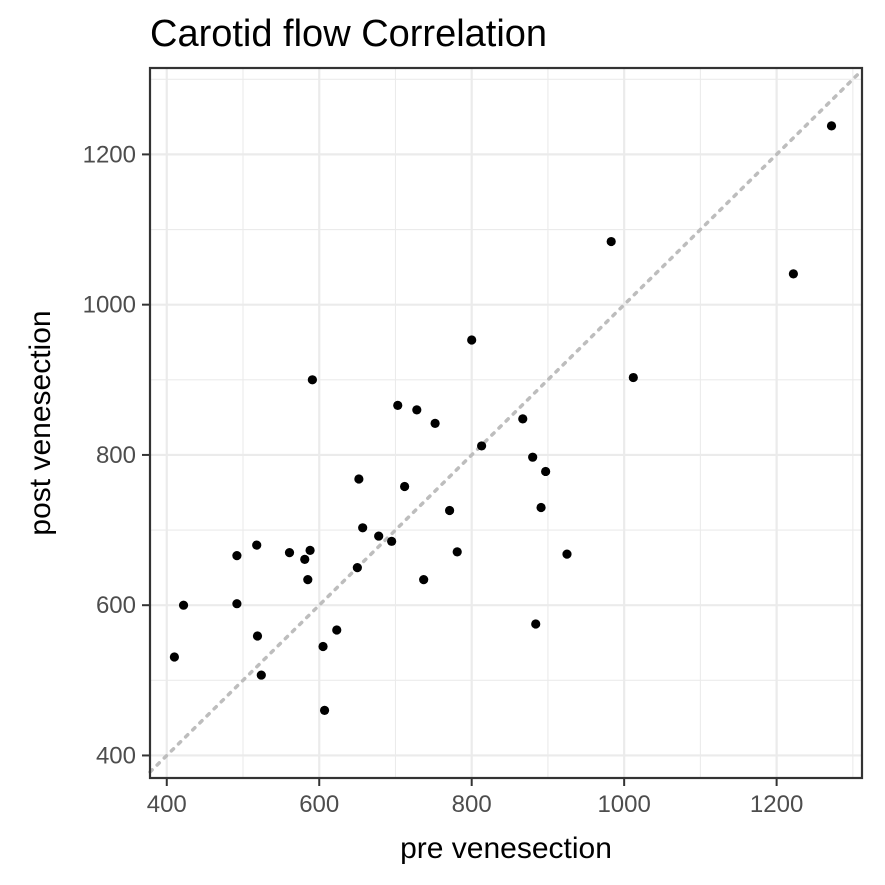 This screenshot has height=885, width=885. What do you see at coordinates (40, 422) in the screenshot?
I see `y-axis-title: post venesection` at bounding box center [40, 422].